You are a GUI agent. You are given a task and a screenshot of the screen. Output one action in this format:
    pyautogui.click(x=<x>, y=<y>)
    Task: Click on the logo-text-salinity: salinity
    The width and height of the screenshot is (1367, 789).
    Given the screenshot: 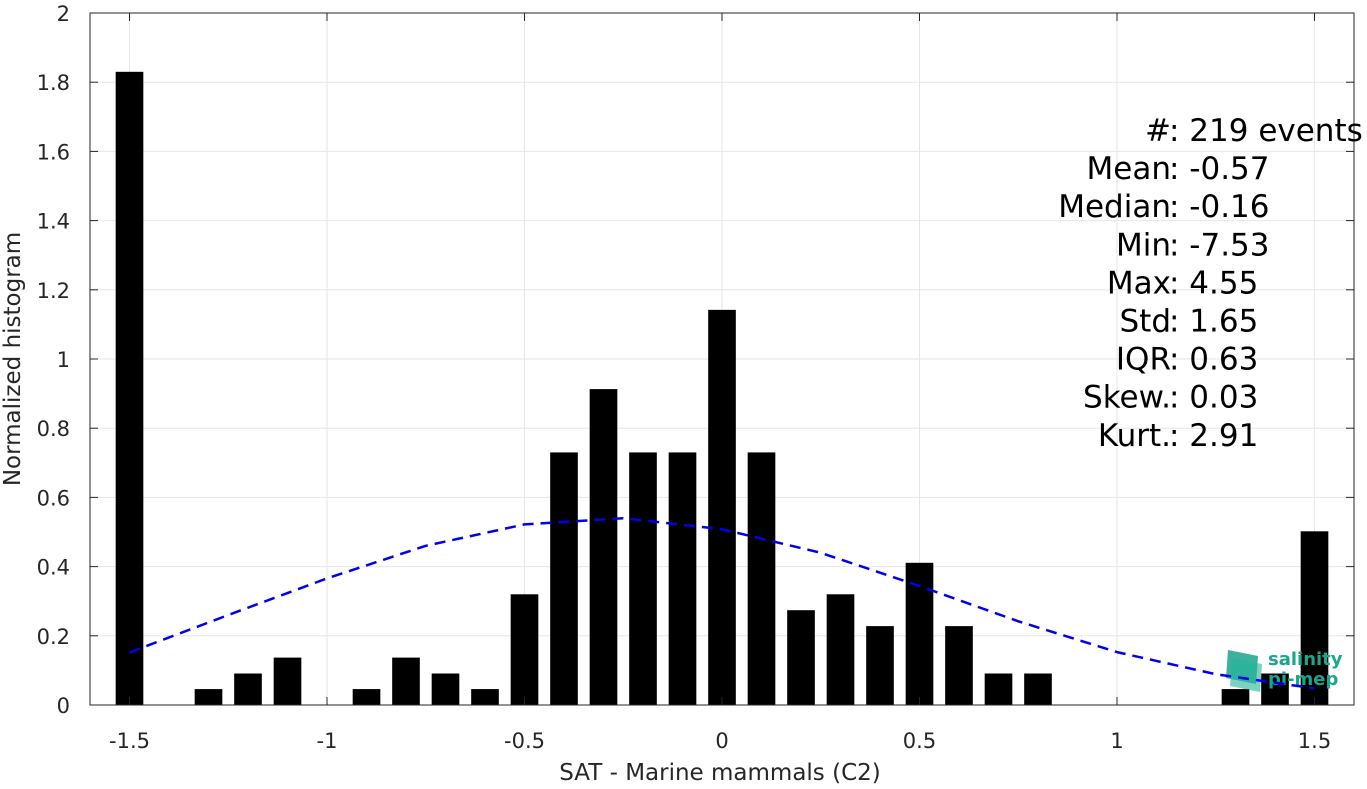 What is the action you would take?
    pyautogui.click(x=1305, y=659)
    